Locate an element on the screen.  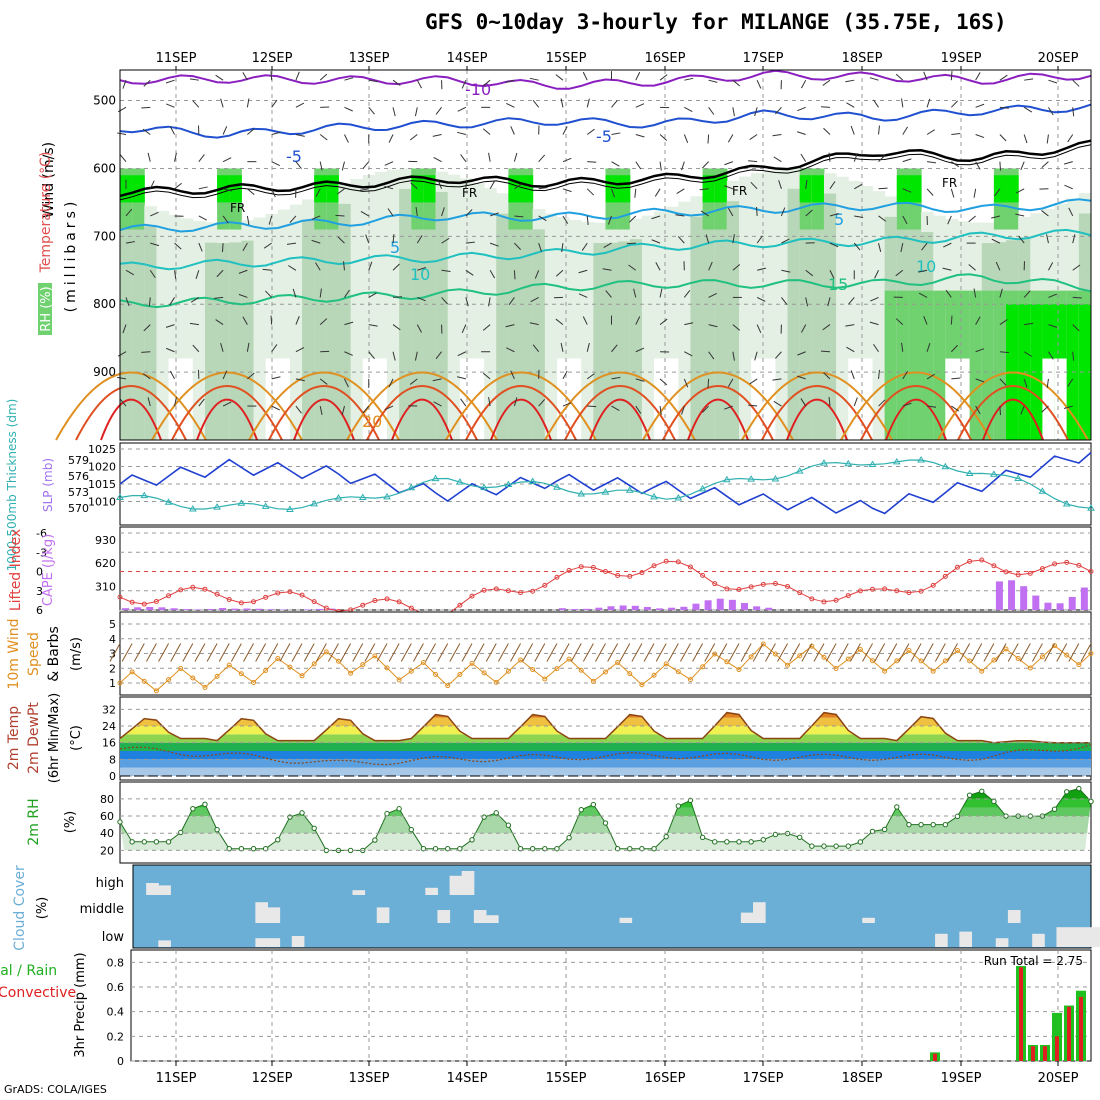
slp-tick-label: 1015 is located at coordinates (102, 484).